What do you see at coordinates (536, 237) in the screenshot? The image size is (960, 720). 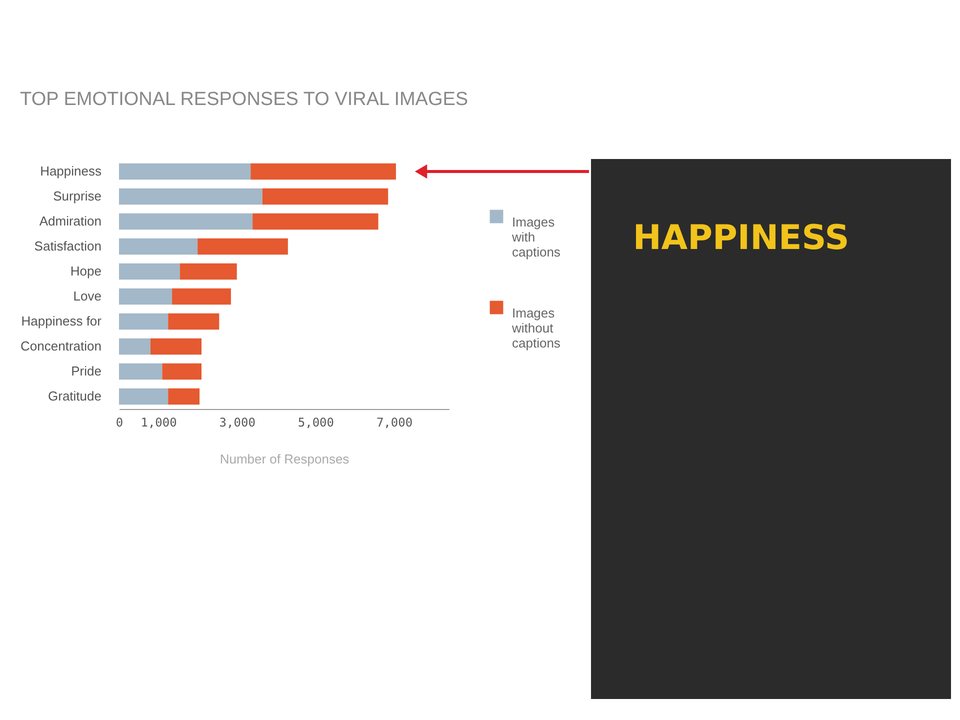 I see `legend-label: Images with captions` at bounding box center [536, 237].